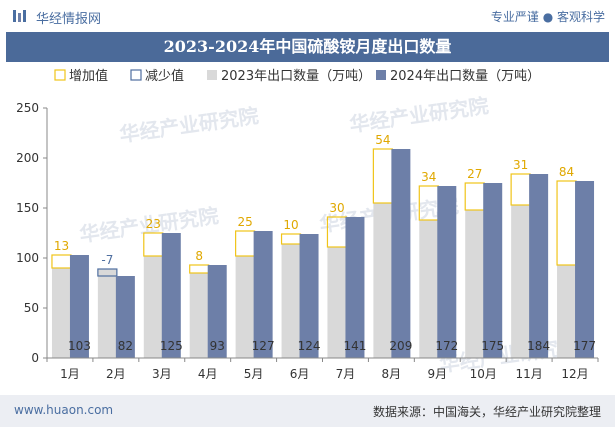  Describe the element at coordinates (19, 16) in the screenshot. I see `logo-icon` at that location.